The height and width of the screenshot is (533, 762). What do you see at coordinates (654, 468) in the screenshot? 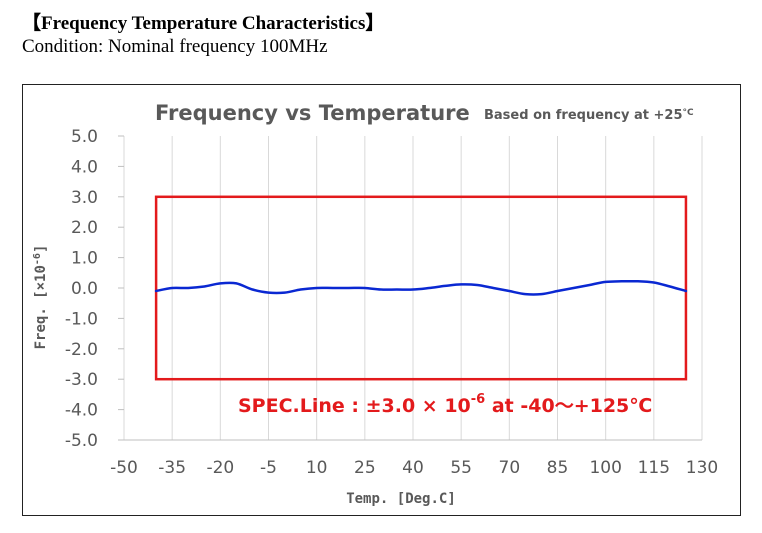
I see `x-tick-label: 115` at bounding box center [654, 468].